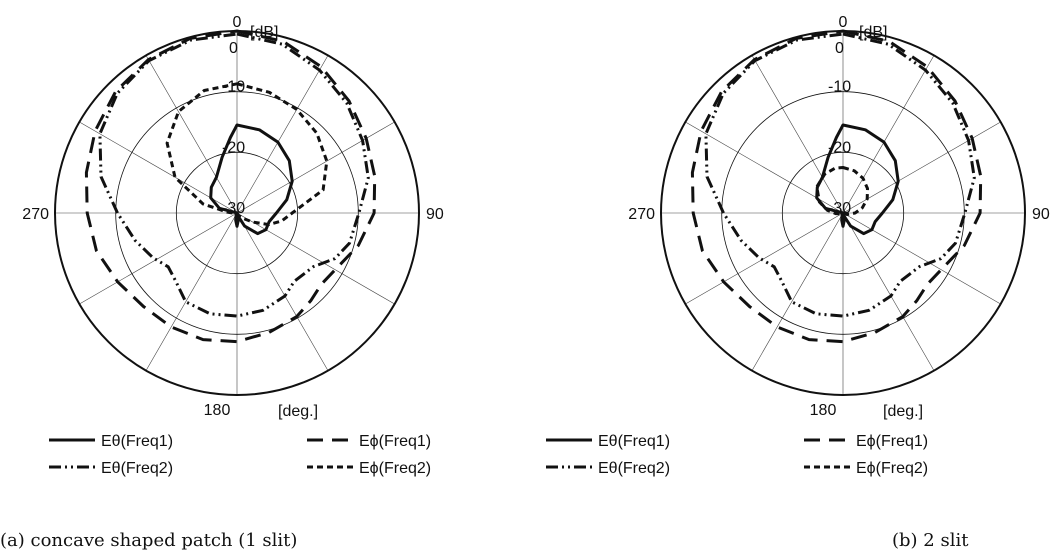 The width and height of the screenshot is (1061, 553). Describe the element at coordinates (148, 540) in the screenshot. I see `panel-caption: (a) concave shaped patch (1 slit)` at that location.